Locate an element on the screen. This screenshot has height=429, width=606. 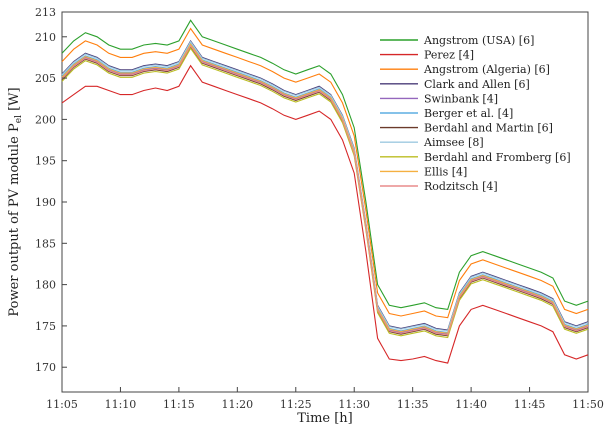
legend-label: Ellis [4] is located at coordinates (445, 171).